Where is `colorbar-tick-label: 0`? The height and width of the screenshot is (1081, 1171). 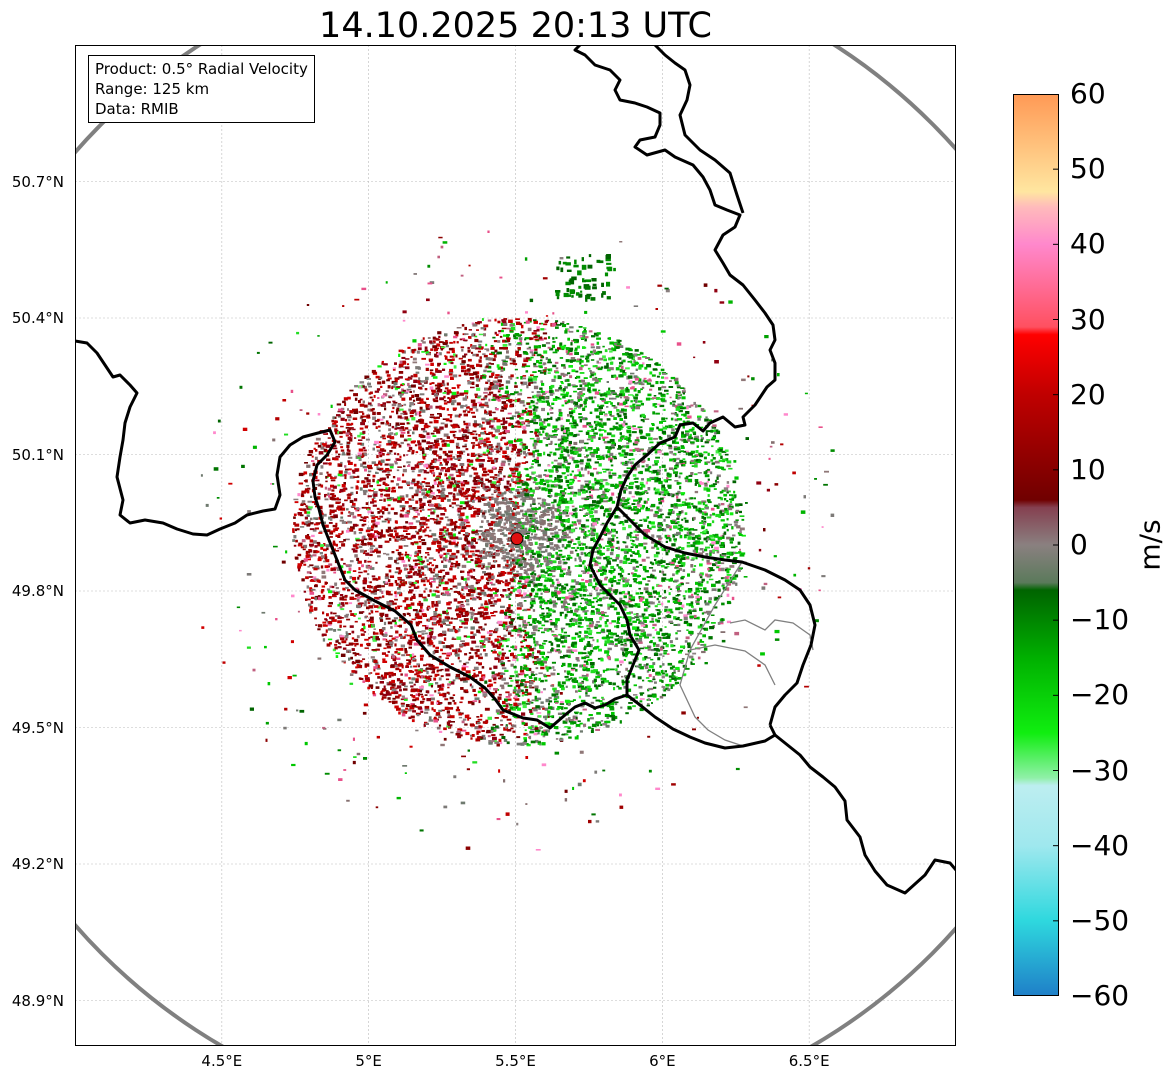 colorbar-tick-label: 0 is located at coordinates (1079, 544).